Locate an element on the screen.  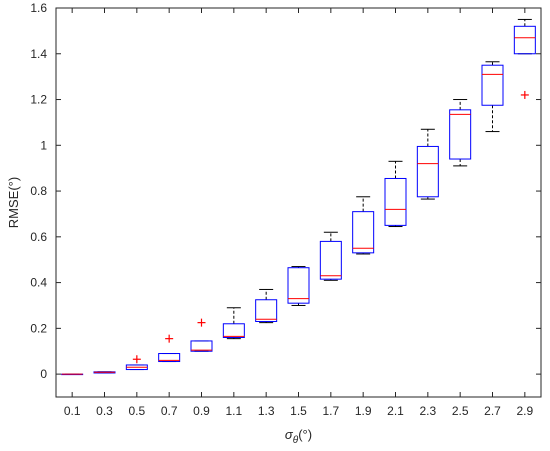
box-group-1.7 is located at coordinates (330, 256).